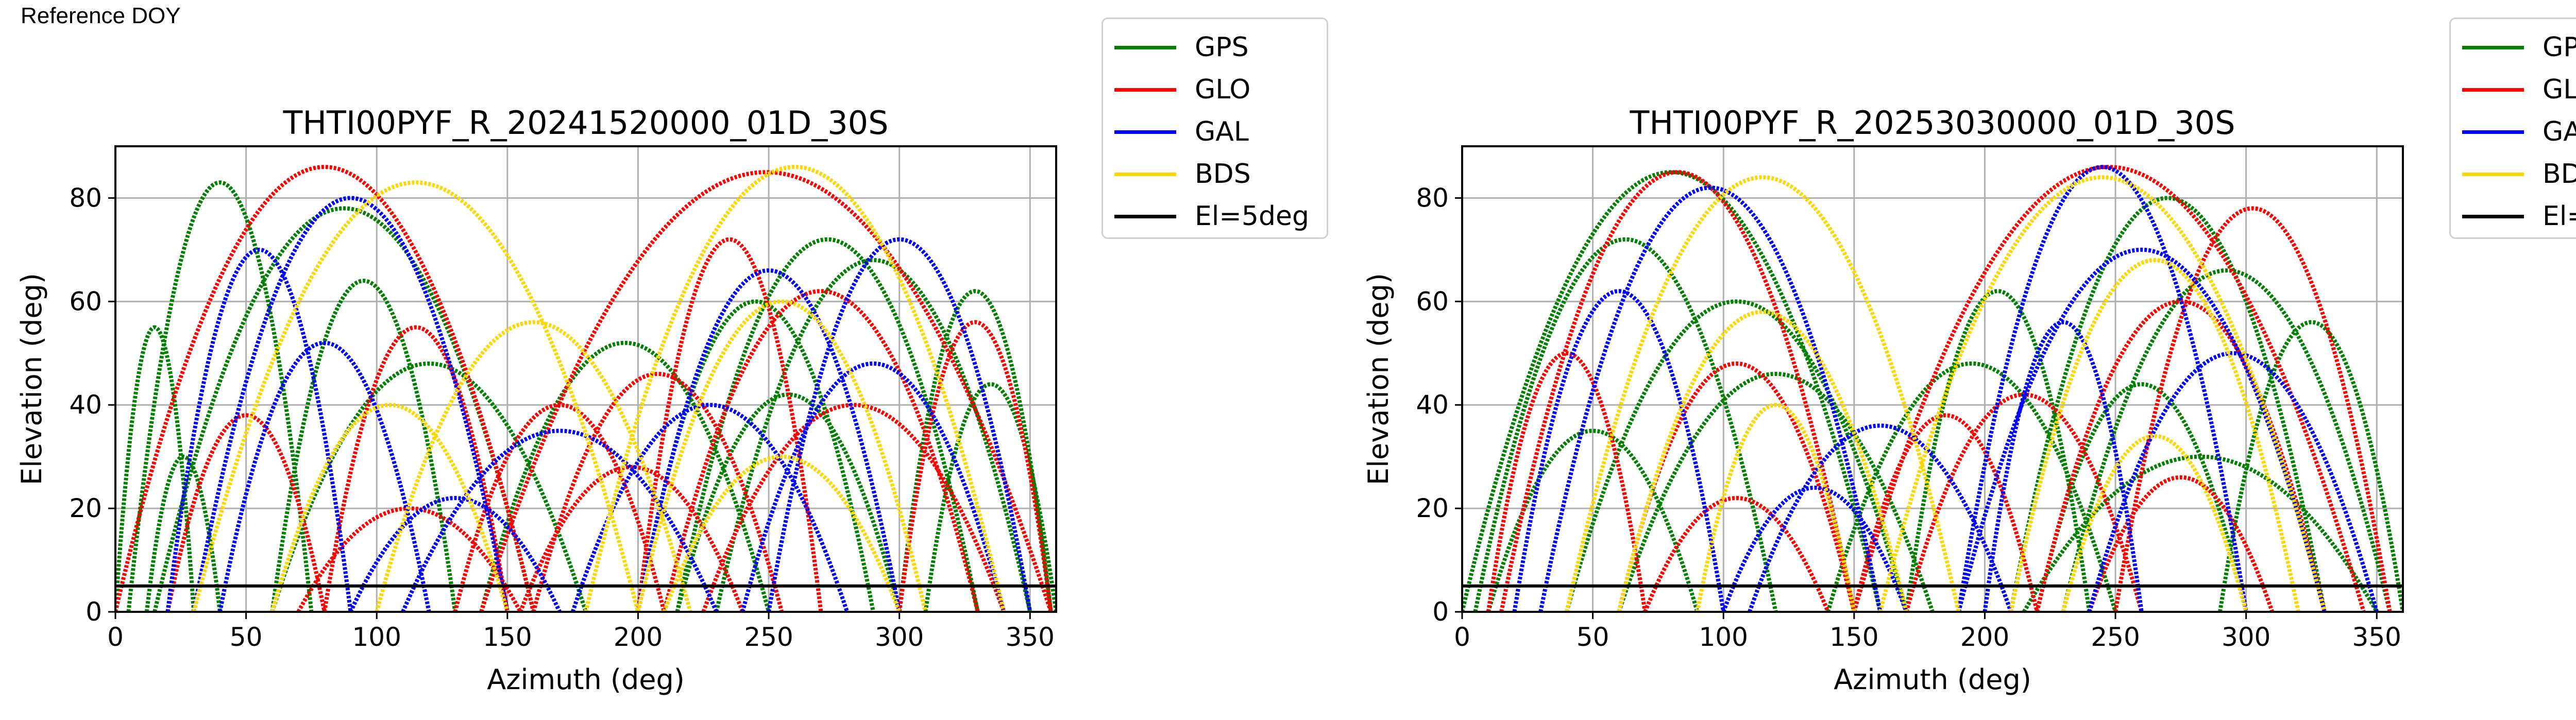  Describe the element at coordinates (1432, 301) in the screenshot. I see `y-tick-label: 60` at that location.